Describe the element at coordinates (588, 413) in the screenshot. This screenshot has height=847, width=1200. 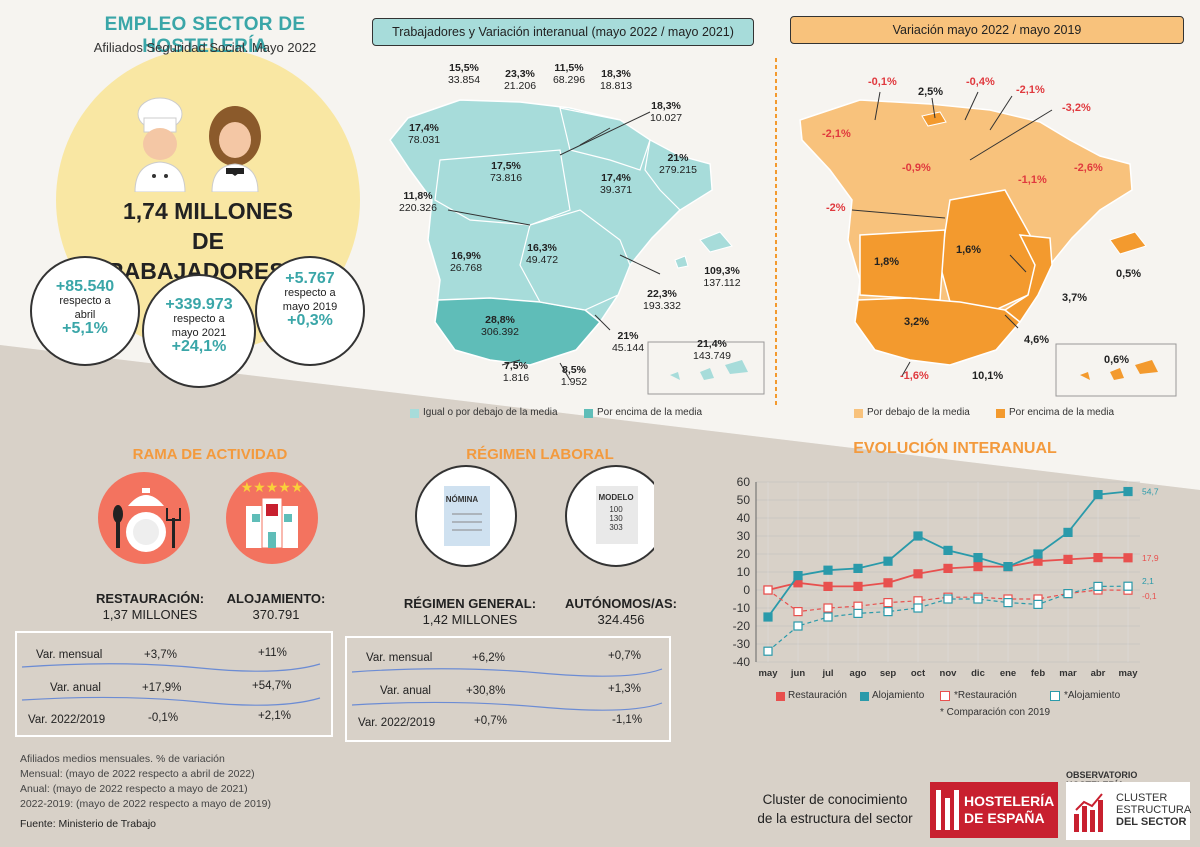
I see `legend-swatch-above` at that location.